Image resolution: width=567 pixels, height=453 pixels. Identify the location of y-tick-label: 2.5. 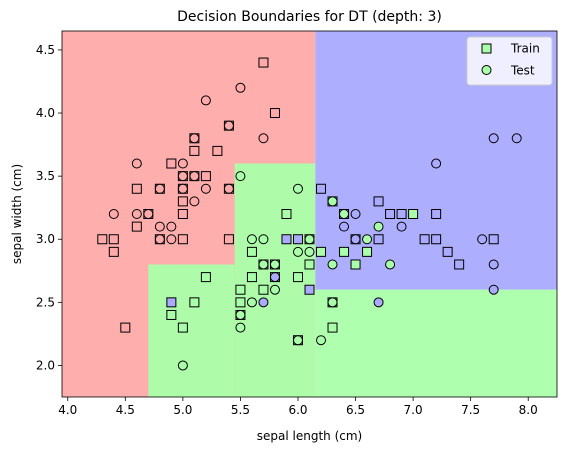
(45, 302).